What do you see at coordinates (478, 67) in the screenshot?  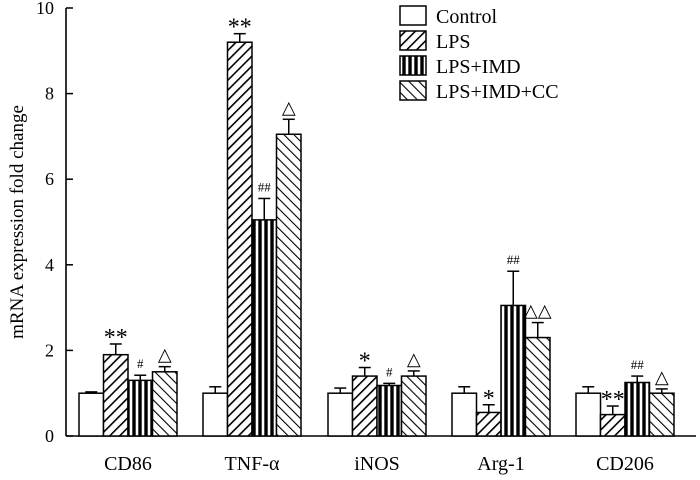 I see `legend-label: LPS+IMD` at bounding box center [478, 67].